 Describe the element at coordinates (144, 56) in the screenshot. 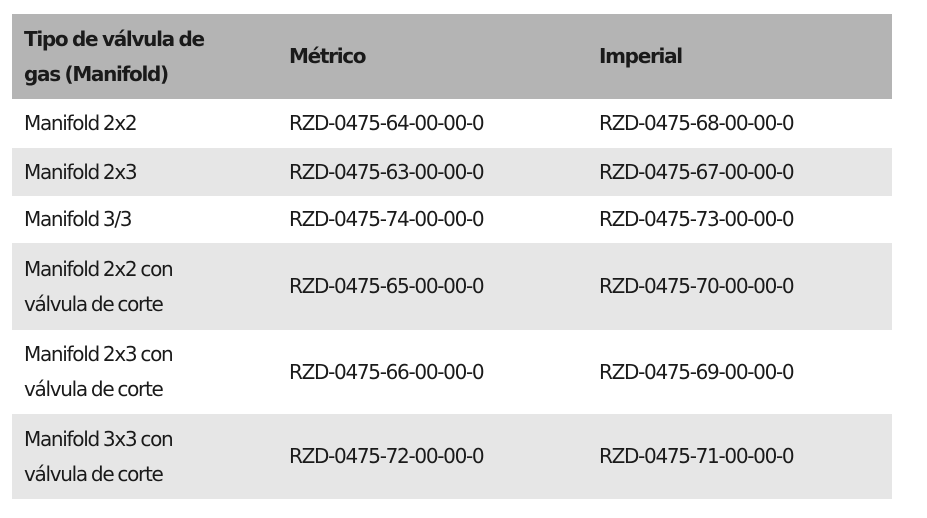

I see `header-cell: Tipo de válvula de gas (Manifold)` at that location.